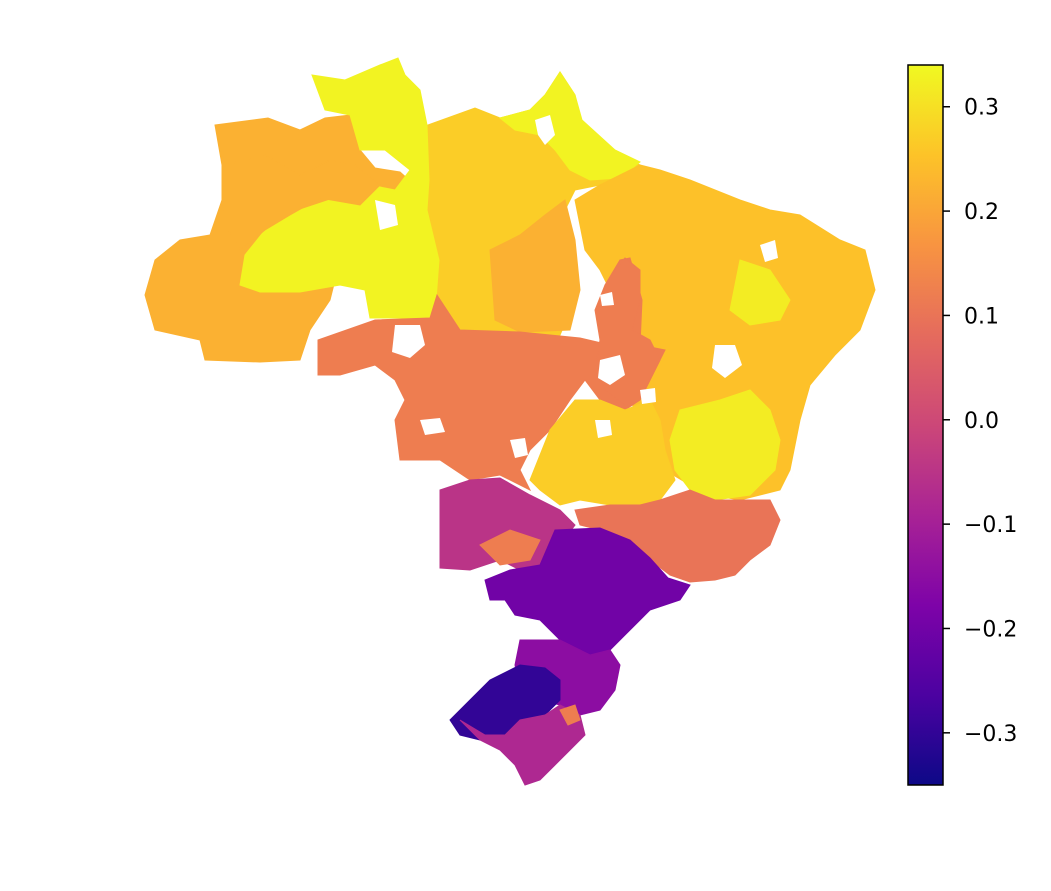 Image resolution: width=1051 pixels, height=891 pixels. I want to click on map-region-minas-gerais, so click(725, 445).